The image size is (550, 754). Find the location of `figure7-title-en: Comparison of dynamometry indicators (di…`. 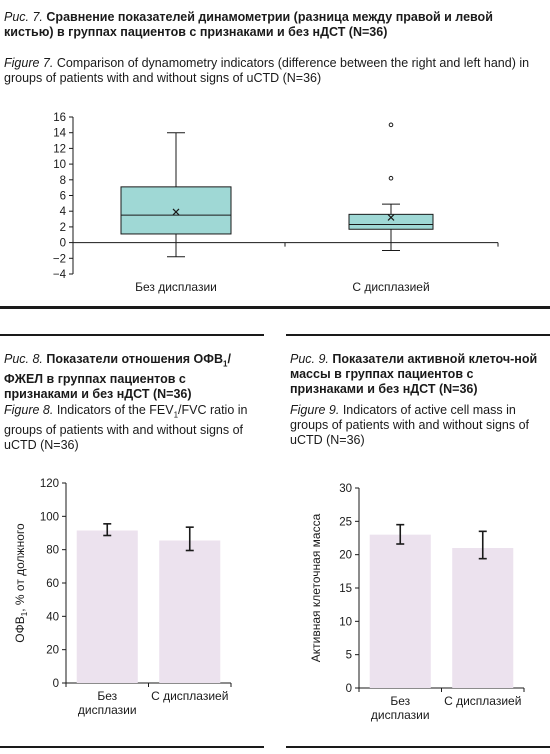

figure7-title-en: Comparison of dynamometry indicators (di… is located at coordinates (267, 70).